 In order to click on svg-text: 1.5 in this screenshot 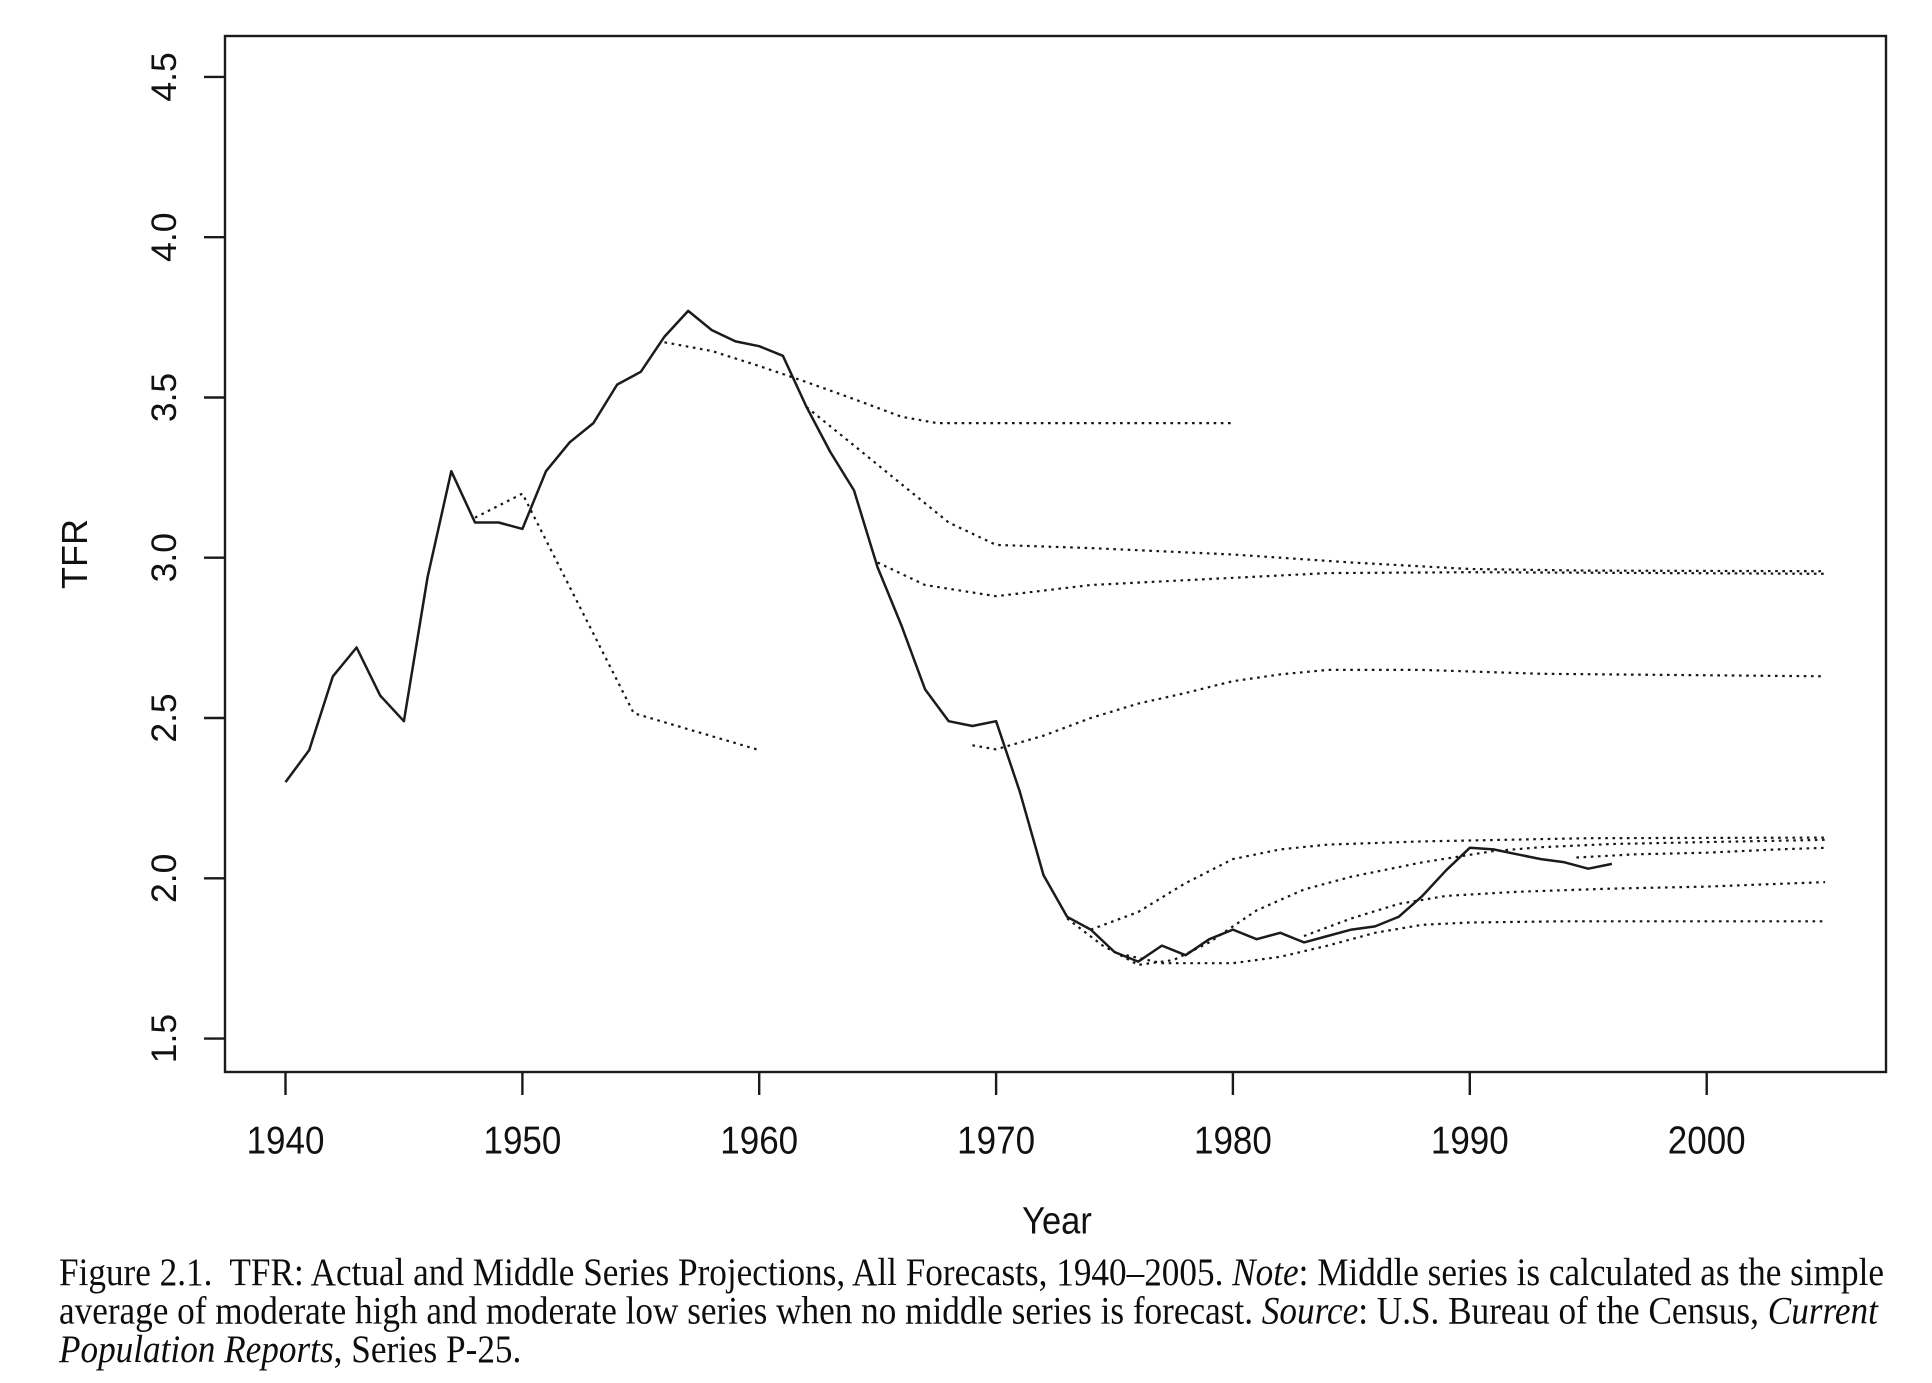, I will do `click(164, 1038)`.